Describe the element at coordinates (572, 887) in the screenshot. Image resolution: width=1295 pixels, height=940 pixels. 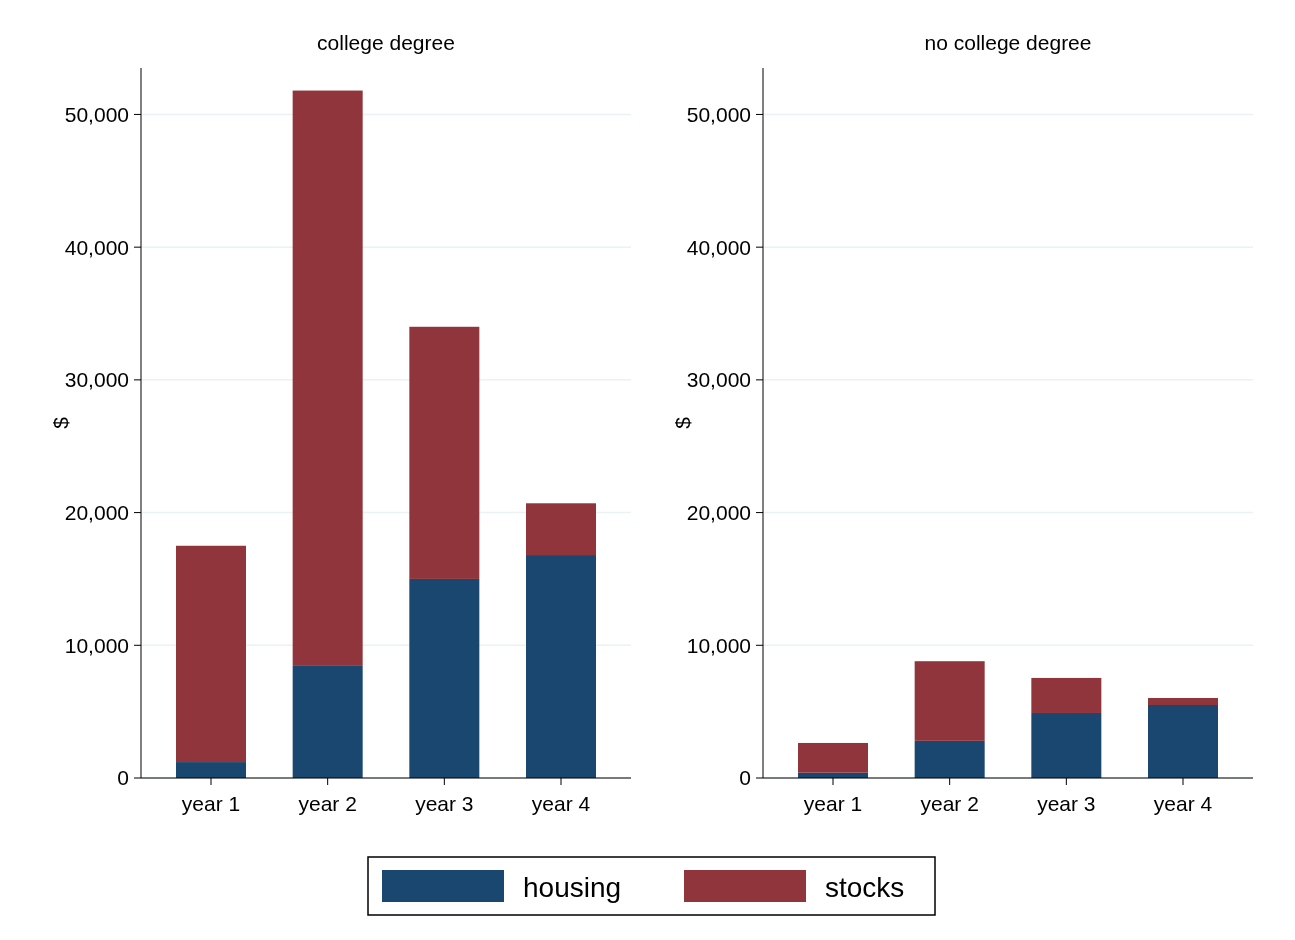
I see `legend-label: housing` at that location.